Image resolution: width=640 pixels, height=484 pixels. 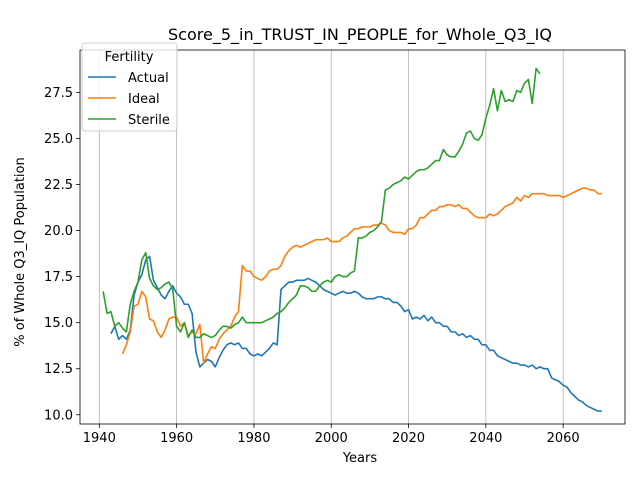 What do you see at coordinates (58, 93) in the screenshot?
I see `y-tick-label: 27.5` at bounding box center [58, 93].